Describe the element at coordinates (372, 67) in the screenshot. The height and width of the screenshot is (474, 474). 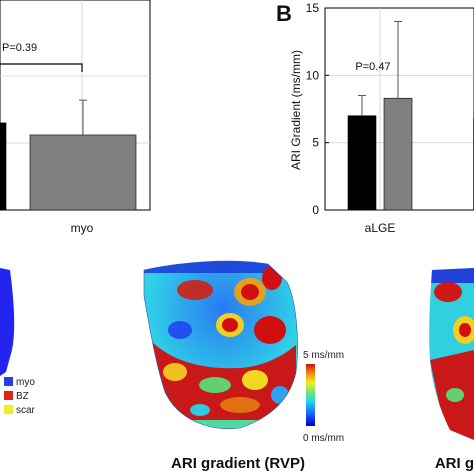
I see `panel-b-p-value: P=0.47` at that location.